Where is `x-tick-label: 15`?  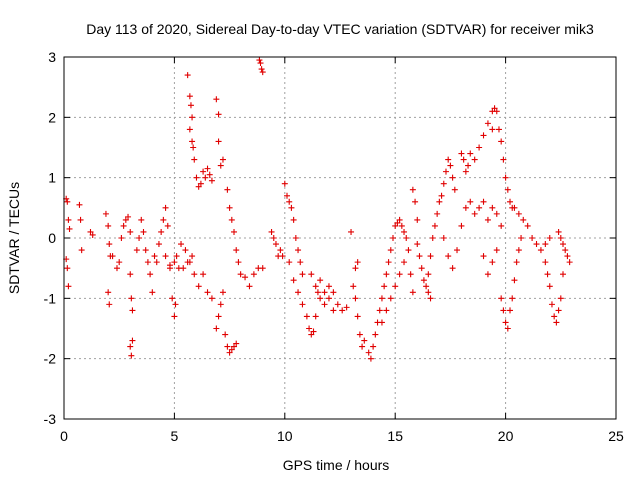
x-tick-label: 15 is located at coordinates (395, 436).